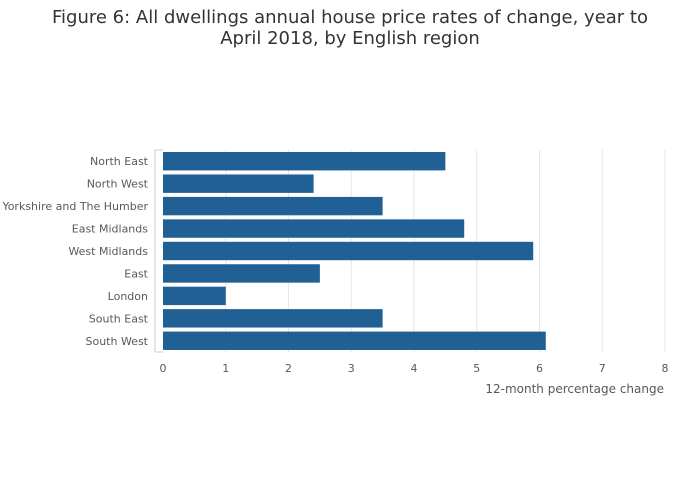 The height and width of the screenshot is (502, 700). Describe the element at coordinates (128, 296) in the screenshot. I see `category-label-london: London` at that location.